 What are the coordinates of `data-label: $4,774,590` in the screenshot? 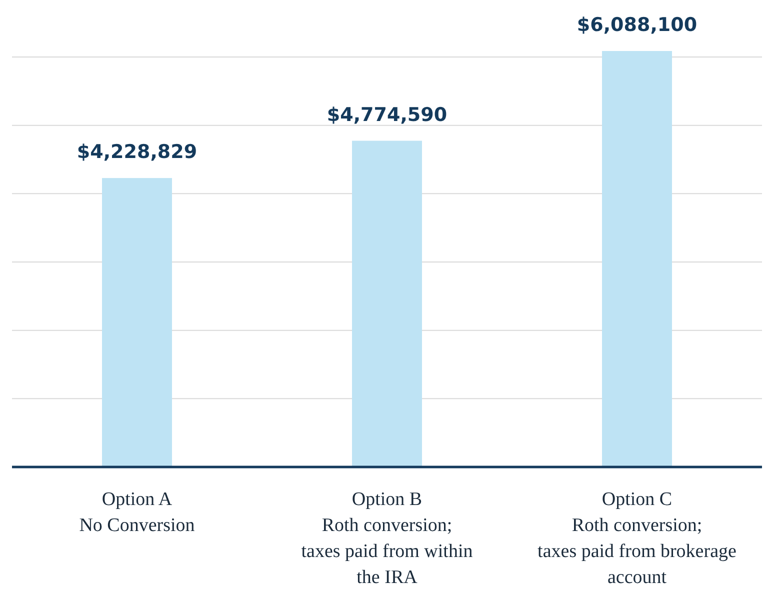 It's located at (387, 115).